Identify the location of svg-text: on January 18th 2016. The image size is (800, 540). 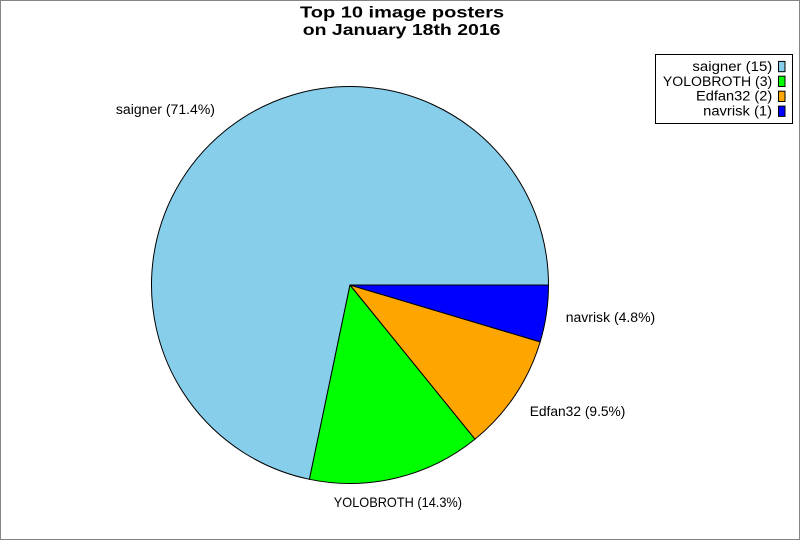
(402, 30).